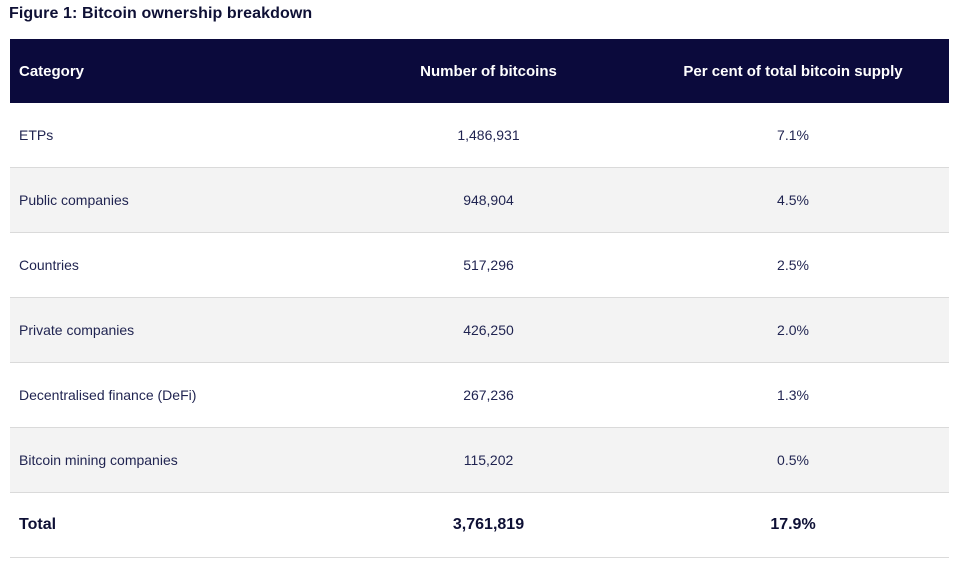 The image size is (958, 562). Describe the element at coordinates (793, 524) in the screenshot. I see `total-percent: 17.9%` at that location.